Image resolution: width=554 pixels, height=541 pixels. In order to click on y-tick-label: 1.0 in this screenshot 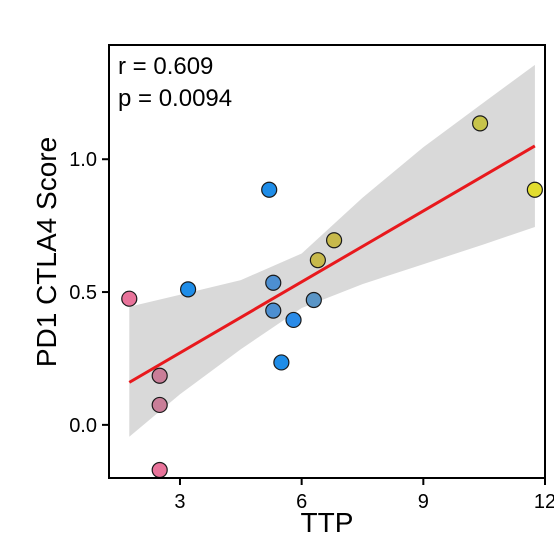, I will do `click(83, 160)`.